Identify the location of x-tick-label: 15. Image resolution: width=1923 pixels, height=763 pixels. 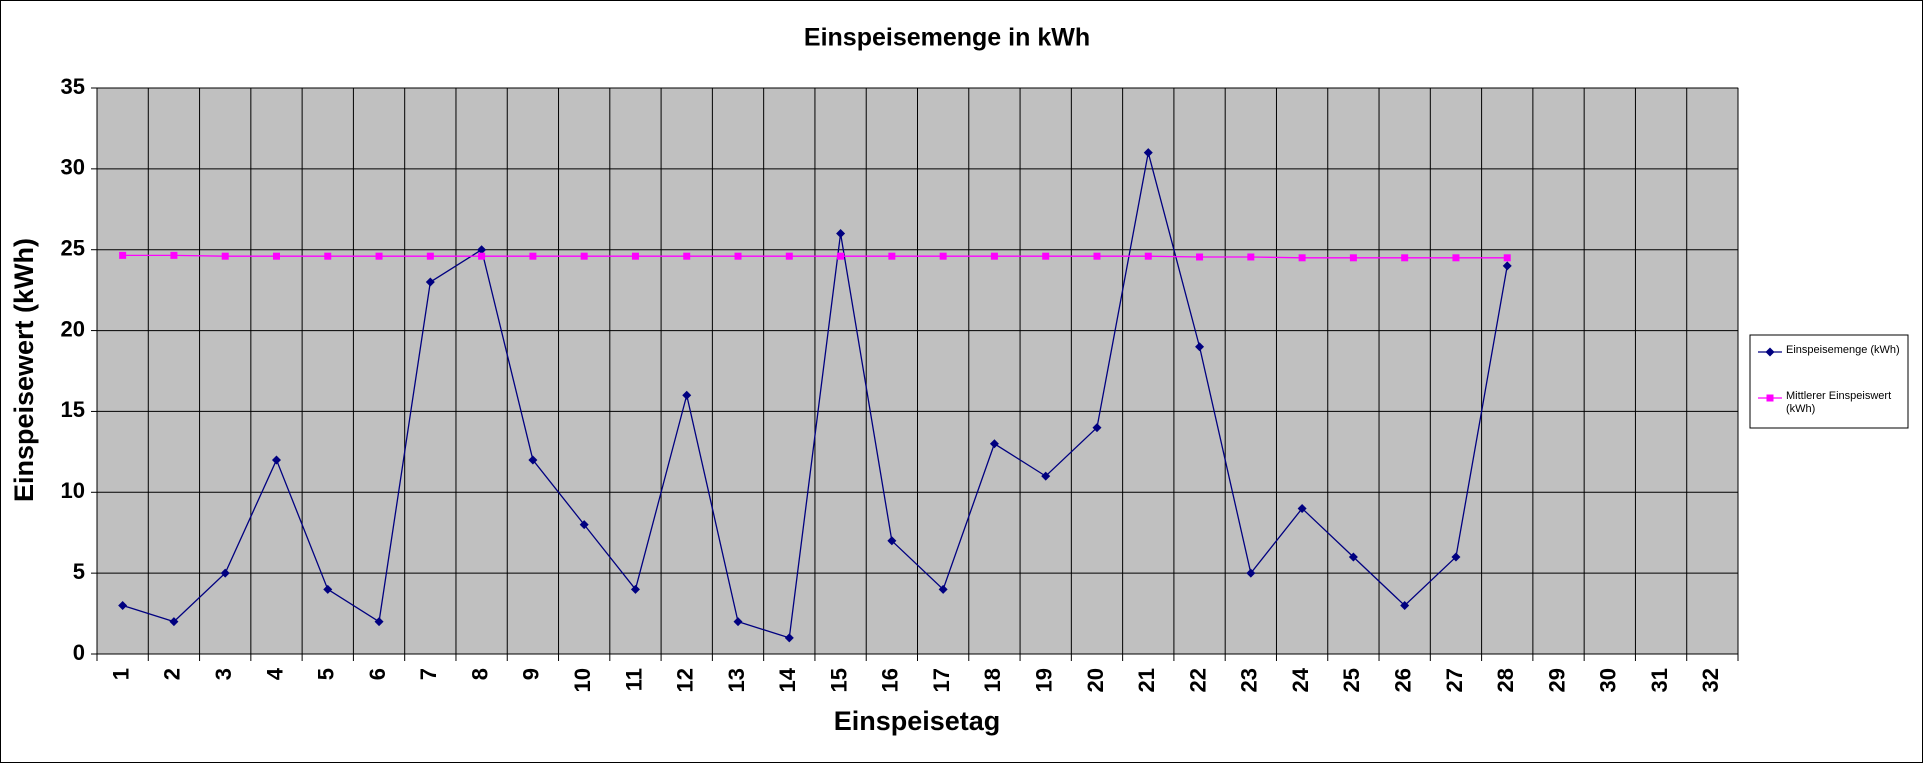
(838, 680).